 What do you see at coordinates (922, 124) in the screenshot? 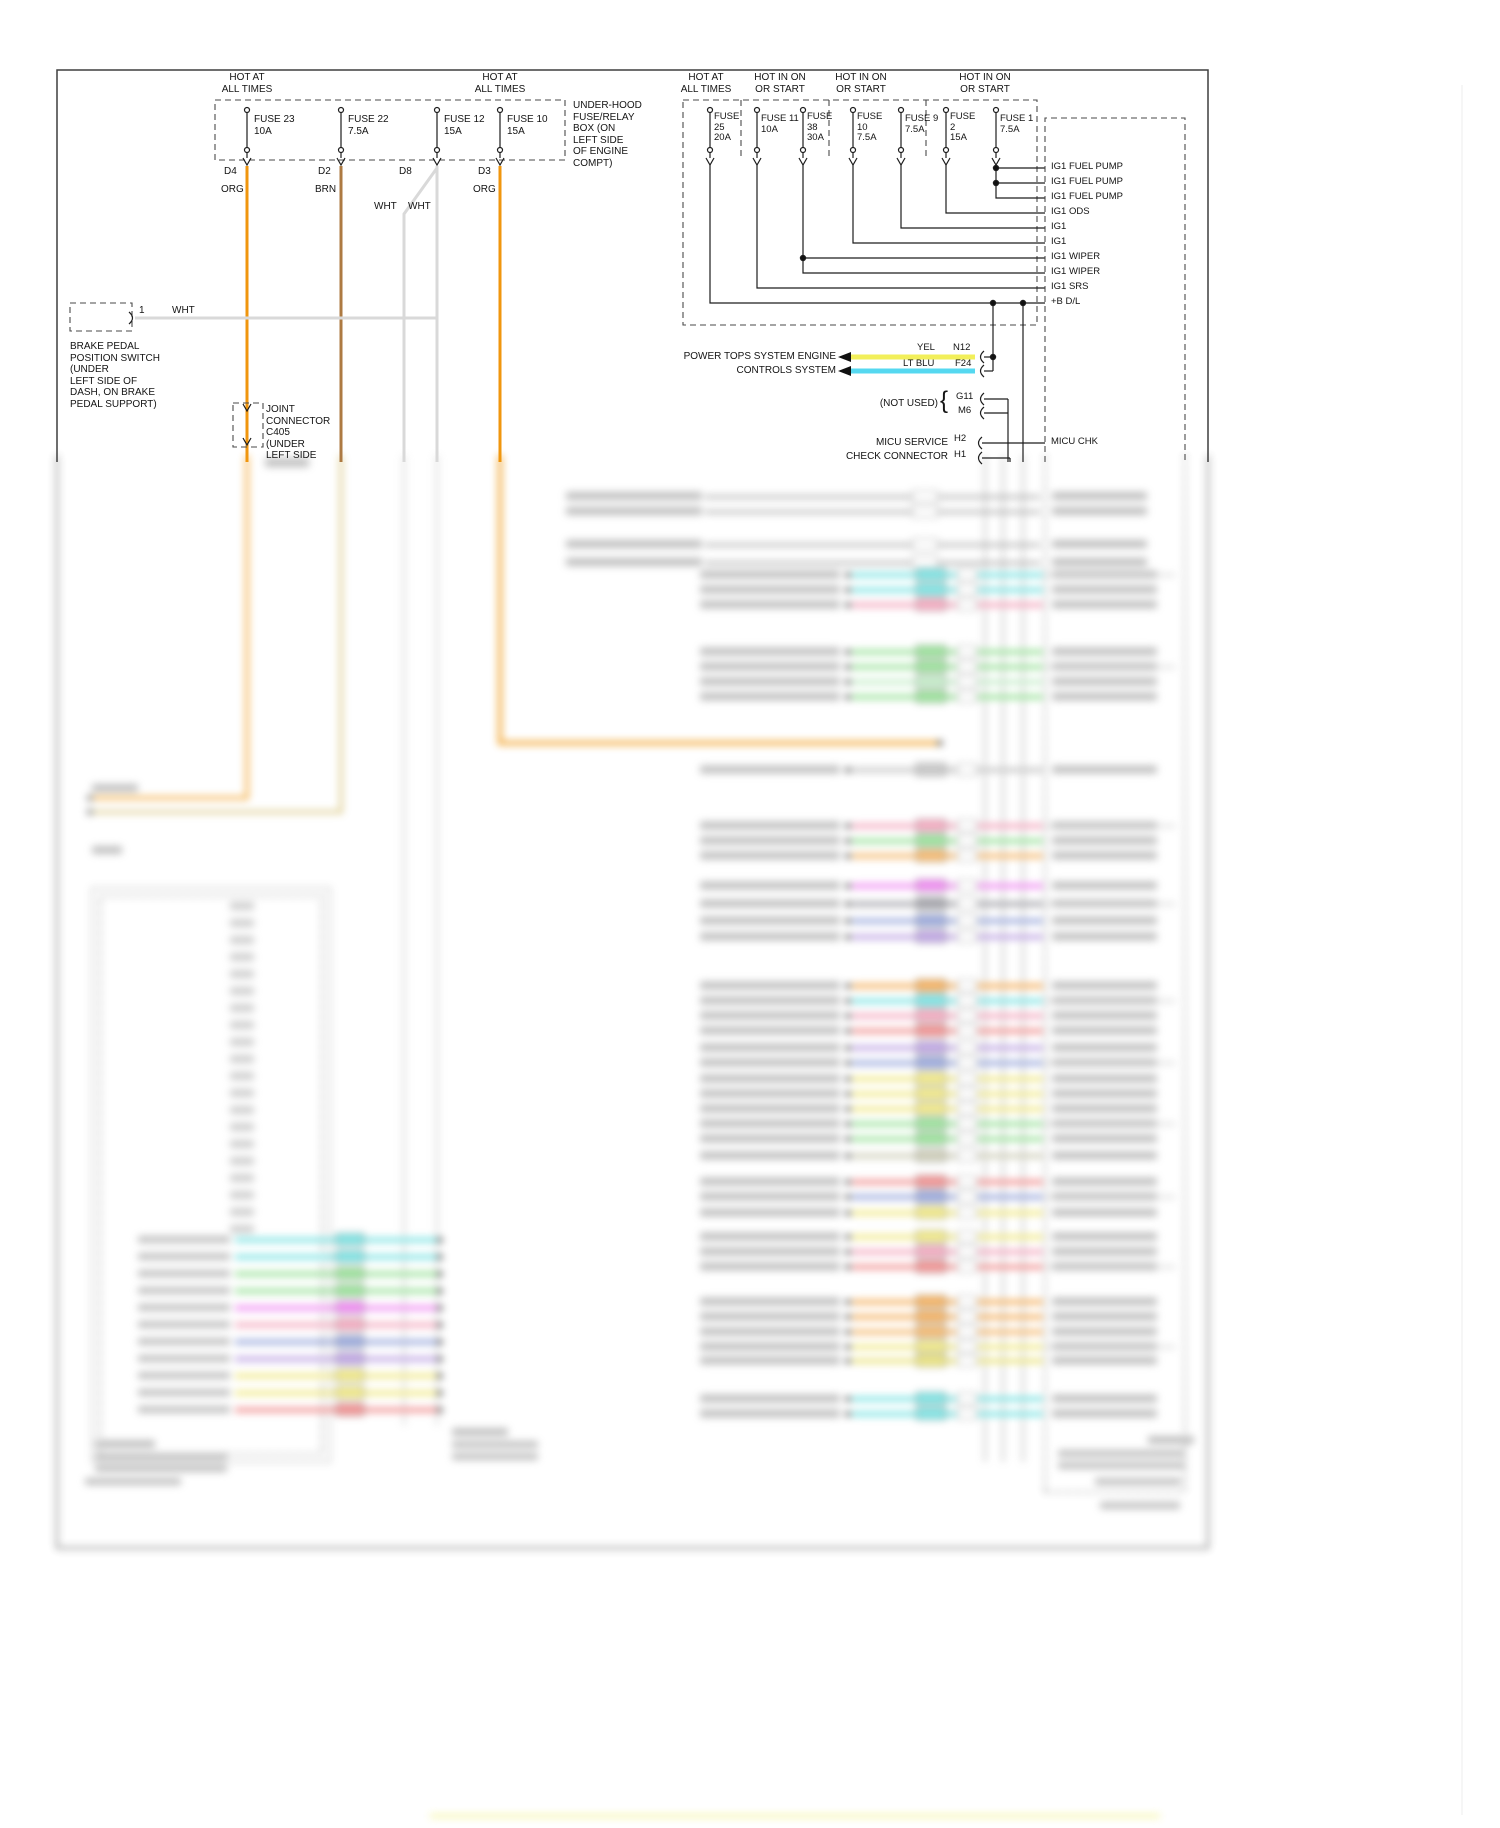
I see `fuse-label: FUSE 9 7.5A` at bounding box center [922, 124].